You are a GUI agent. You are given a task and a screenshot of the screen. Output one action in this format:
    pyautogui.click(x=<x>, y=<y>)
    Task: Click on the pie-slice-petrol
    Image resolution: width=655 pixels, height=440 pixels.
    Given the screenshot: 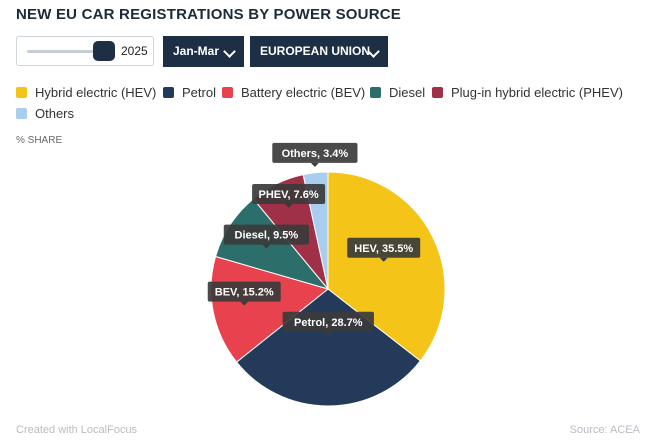 What is the action you would take?
    pyautogui.click(x=328, y=347)
    